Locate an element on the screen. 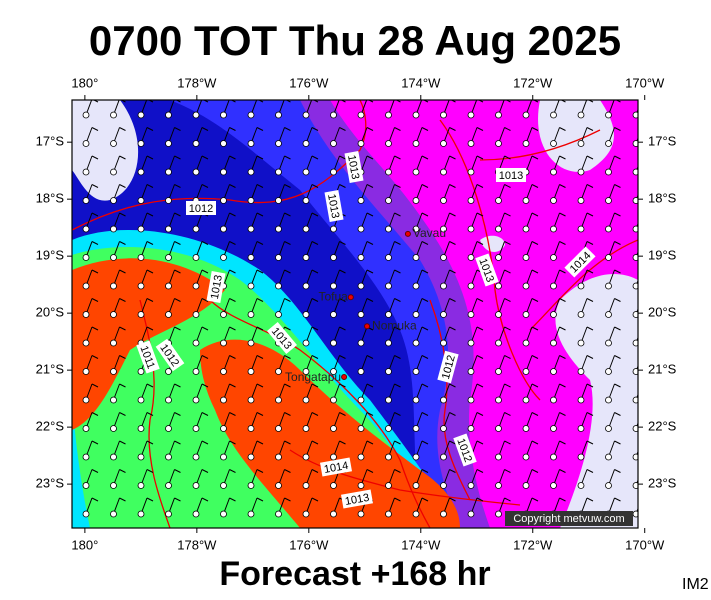 The height and width of the screenshot is (600, 711). lat-label: 19°S is located at coordinates (50, 255).